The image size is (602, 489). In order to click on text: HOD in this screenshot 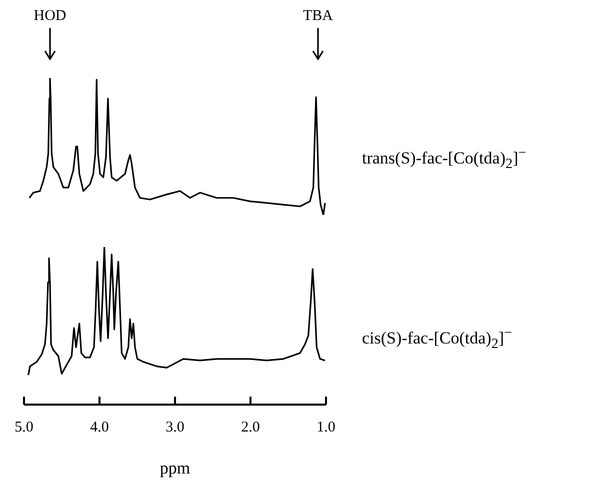, I will do `click(50, 16)`.